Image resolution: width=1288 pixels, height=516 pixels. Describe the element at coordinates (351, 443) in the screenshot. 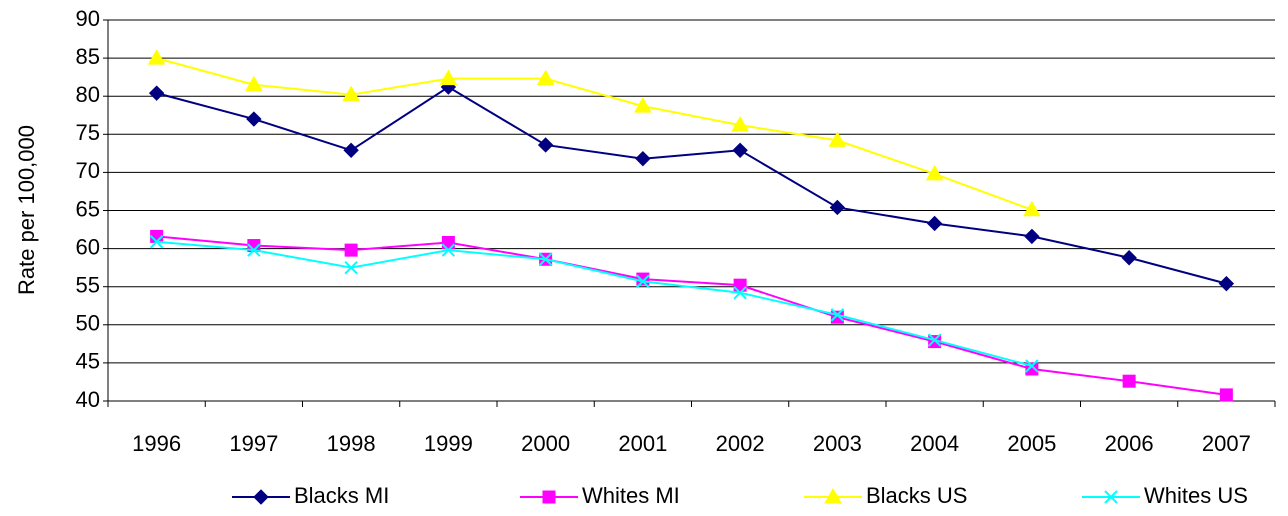

I see `x-tick-label: 1998` at that location.